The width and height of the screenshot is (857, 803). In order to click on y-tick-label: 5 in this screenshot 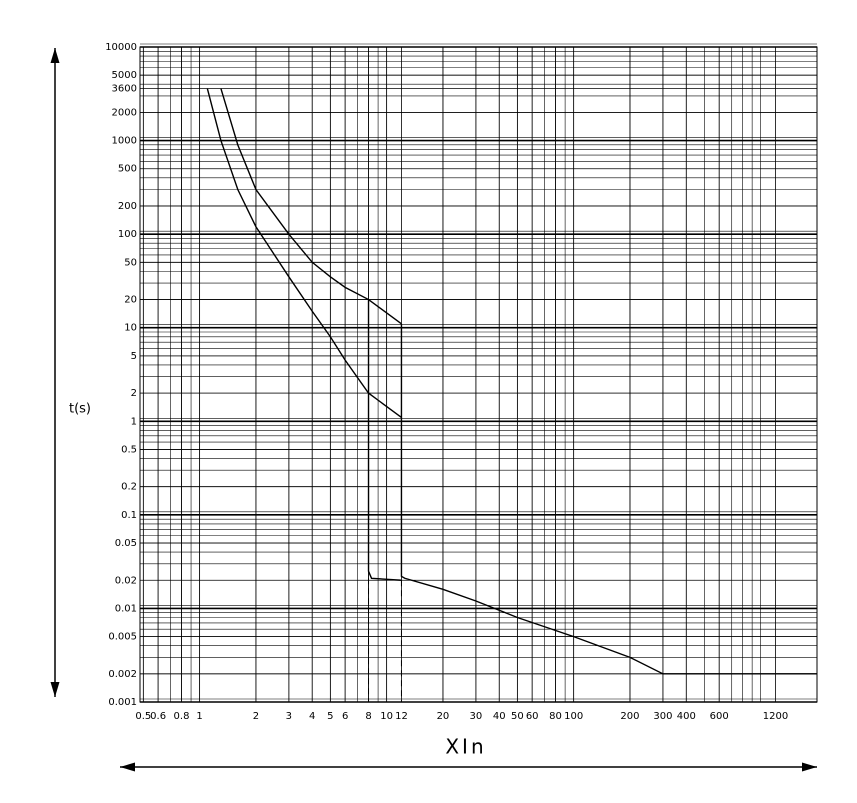, I will do `click(134, 356)`.